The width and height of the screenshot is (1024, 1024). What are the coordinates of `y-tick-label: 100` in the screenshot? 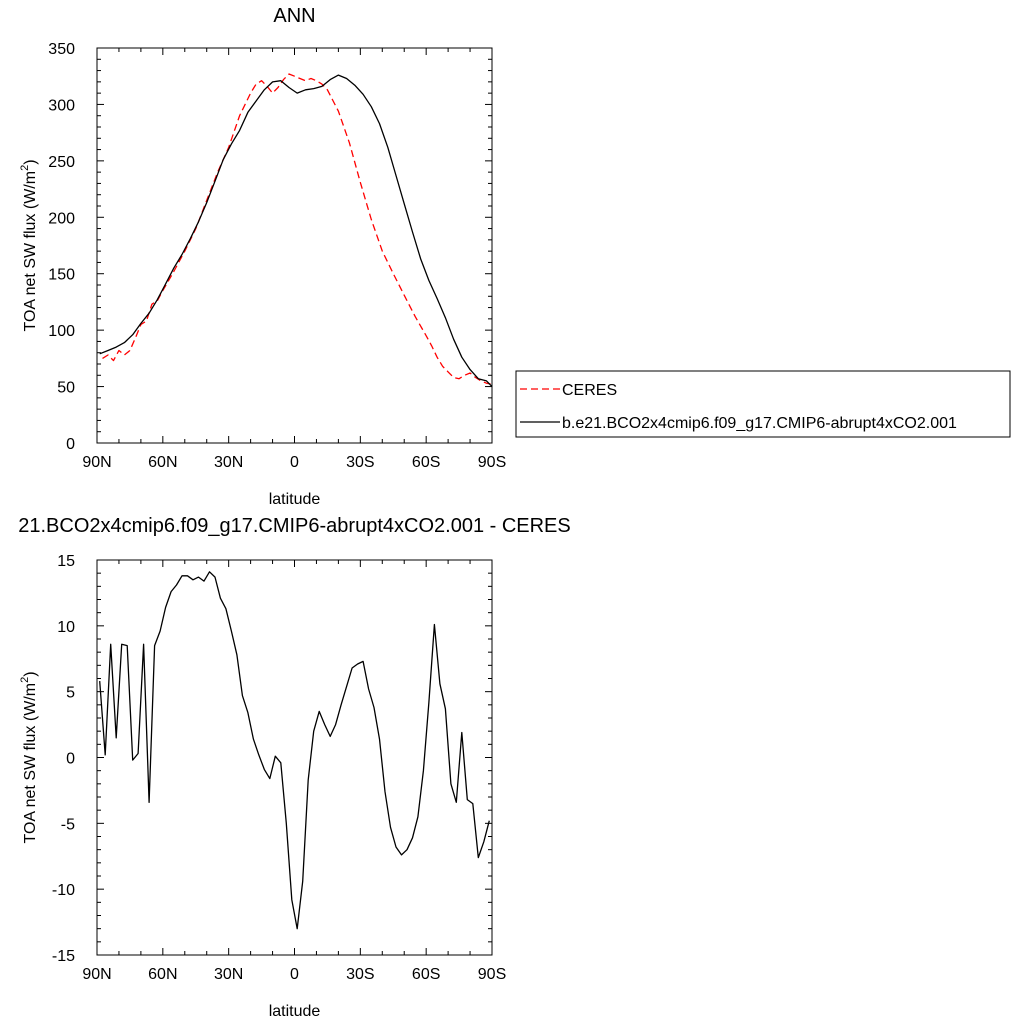 It's located at (61, 331).